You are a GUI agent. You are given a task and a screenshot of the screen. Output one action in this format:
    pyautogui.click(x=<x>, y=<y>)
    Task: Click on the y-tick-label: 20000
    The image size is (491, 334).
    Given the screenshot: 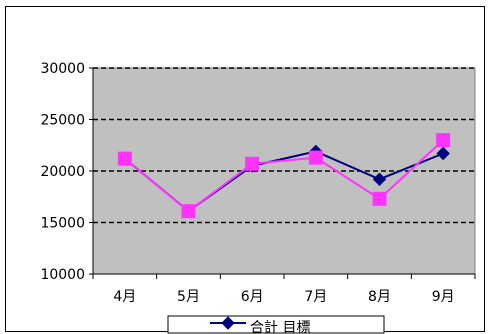 What is the action you would take?
    pyautogui.click(x=62, y=172)
    